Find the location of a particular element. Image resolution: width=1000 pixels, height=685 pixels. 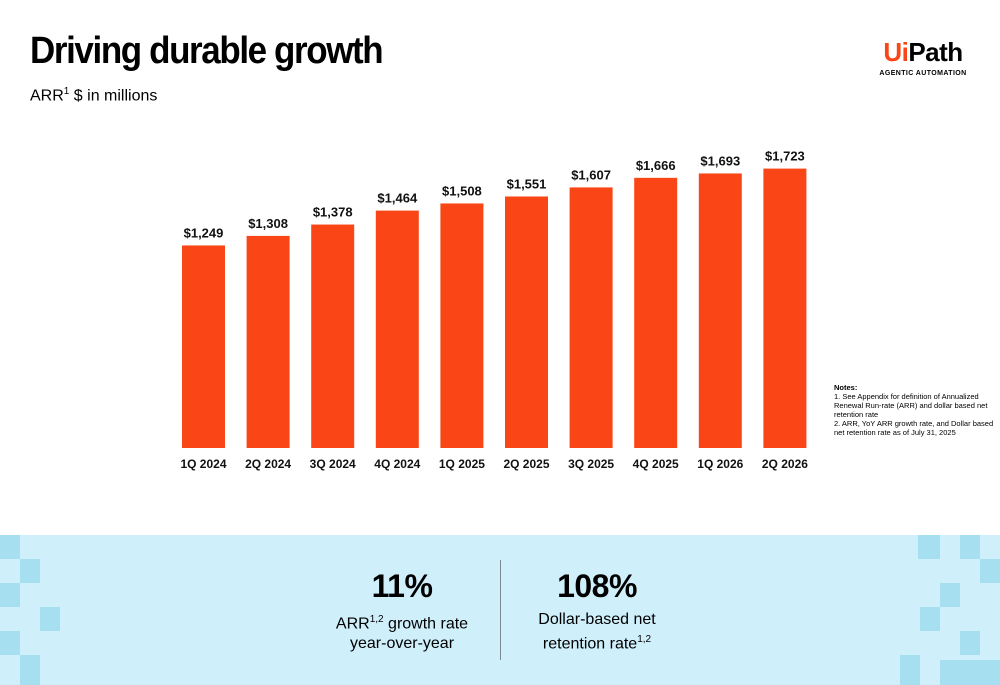

chart-subtitle: ARR1 $ in millions is located at coordinates (93, 95).